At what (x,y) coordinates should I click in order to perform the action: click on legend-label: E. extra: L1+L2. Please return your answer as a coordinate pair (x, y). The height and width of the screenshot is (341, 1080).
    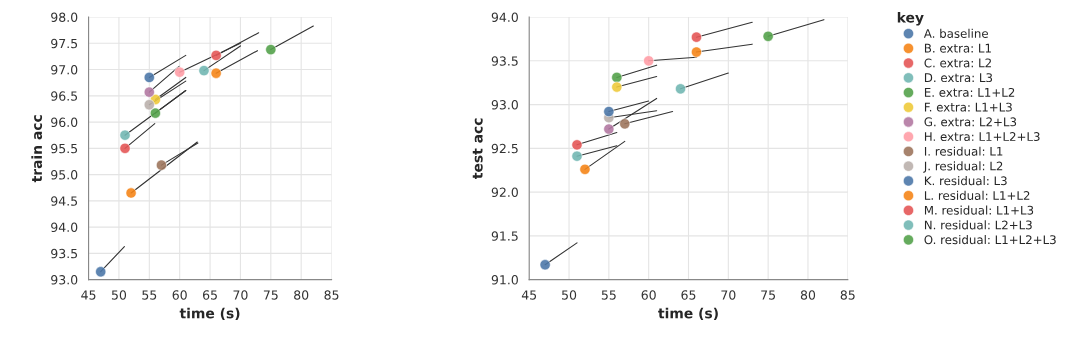
    Looking at the image, I should click on (969, 92).